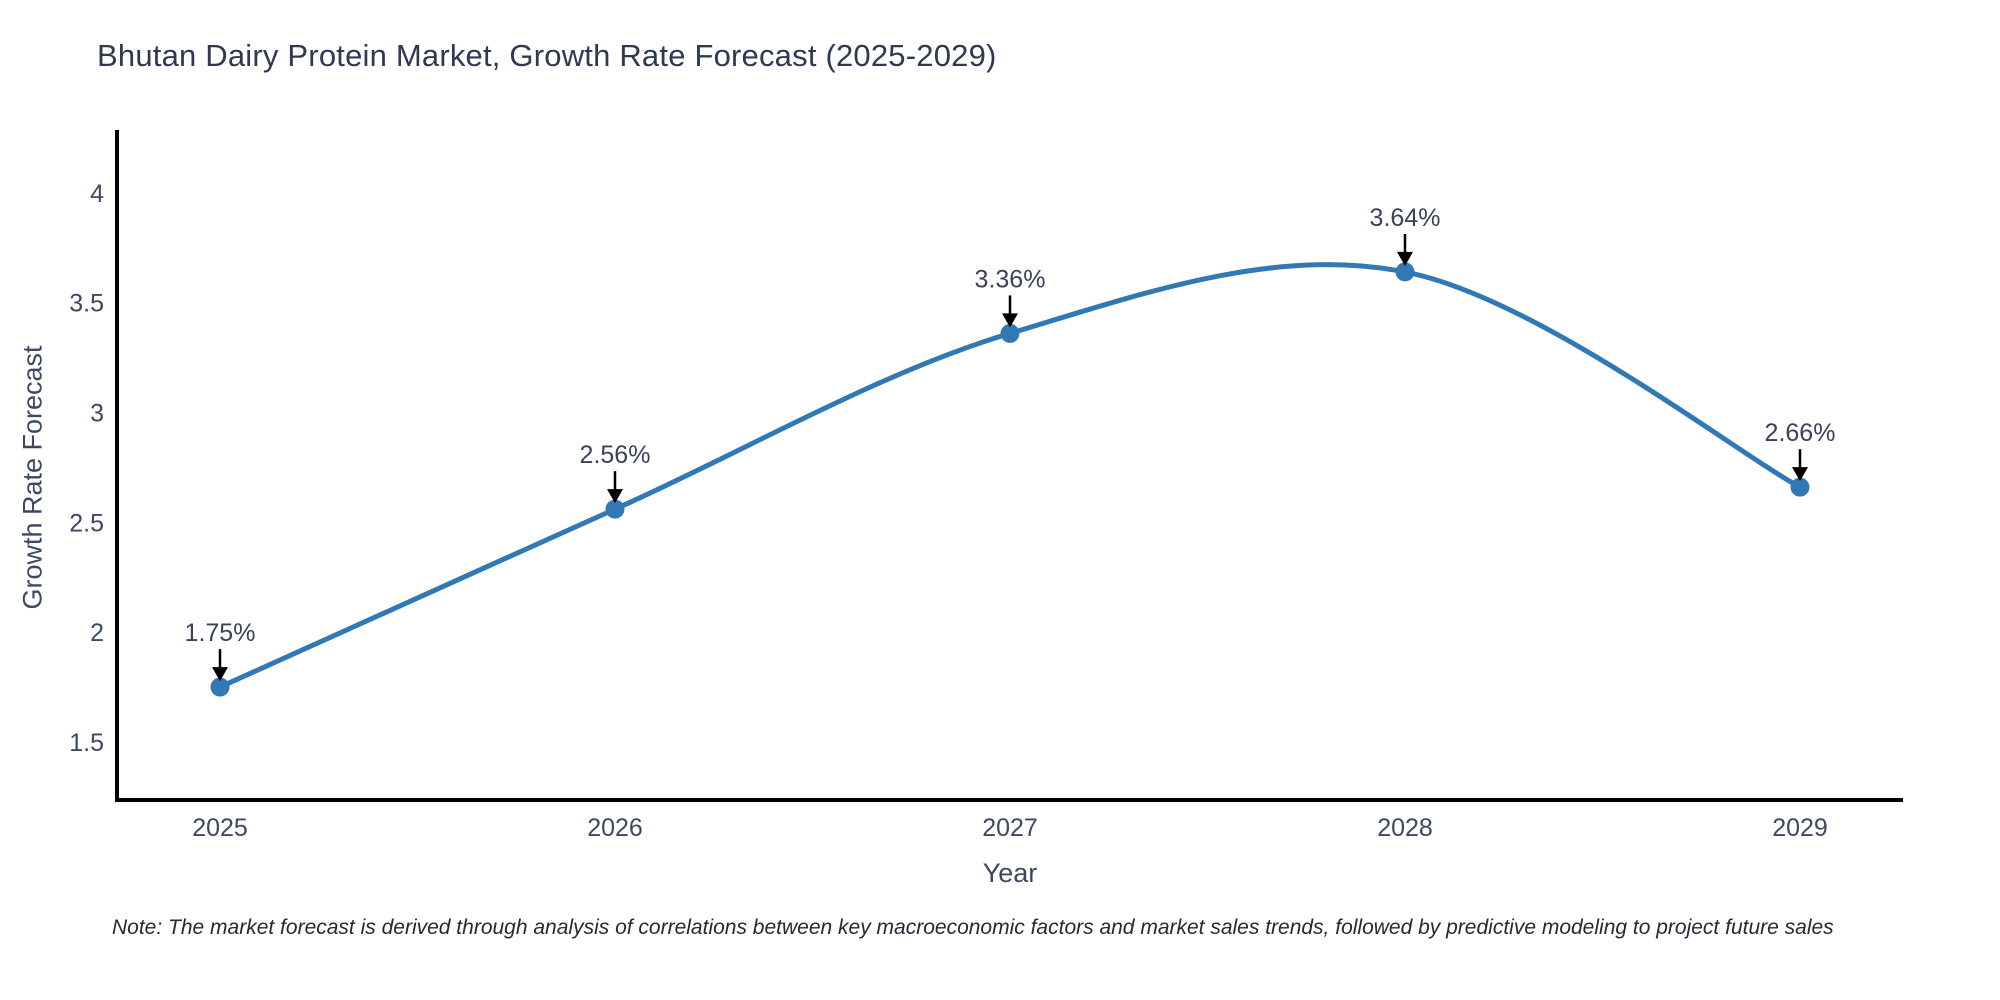  What do you see at coordinates (1405, 828) in the screenshot?
I see `x-tick-label: 2028` at bounding box center [1405, 828].